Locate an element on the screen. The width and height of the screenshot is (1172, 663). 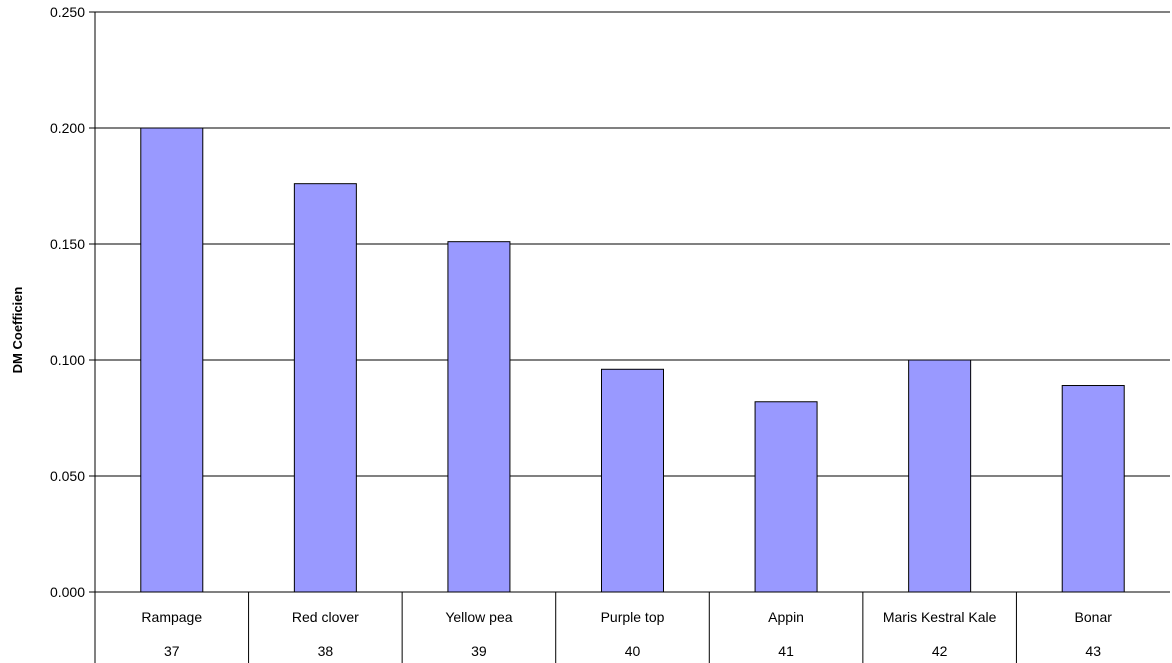
x-category-id: 43 is located at coordinates (1093, 651).